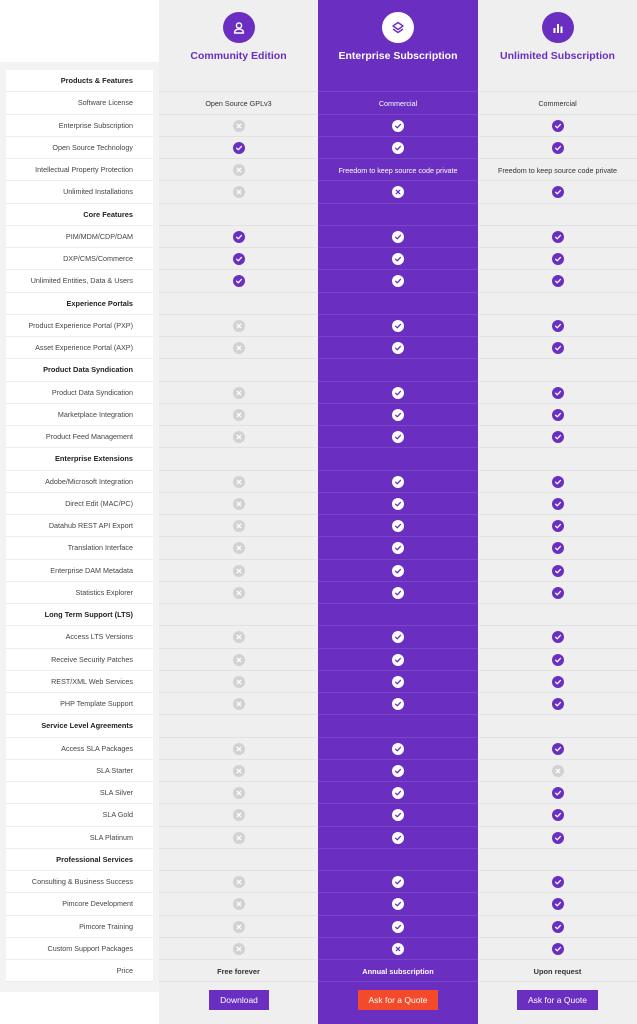 The width and height of the screenshot is (637, 1024). I want to click on feature-label: PIM/MDM/CDP/DAM, so click(79, 236).